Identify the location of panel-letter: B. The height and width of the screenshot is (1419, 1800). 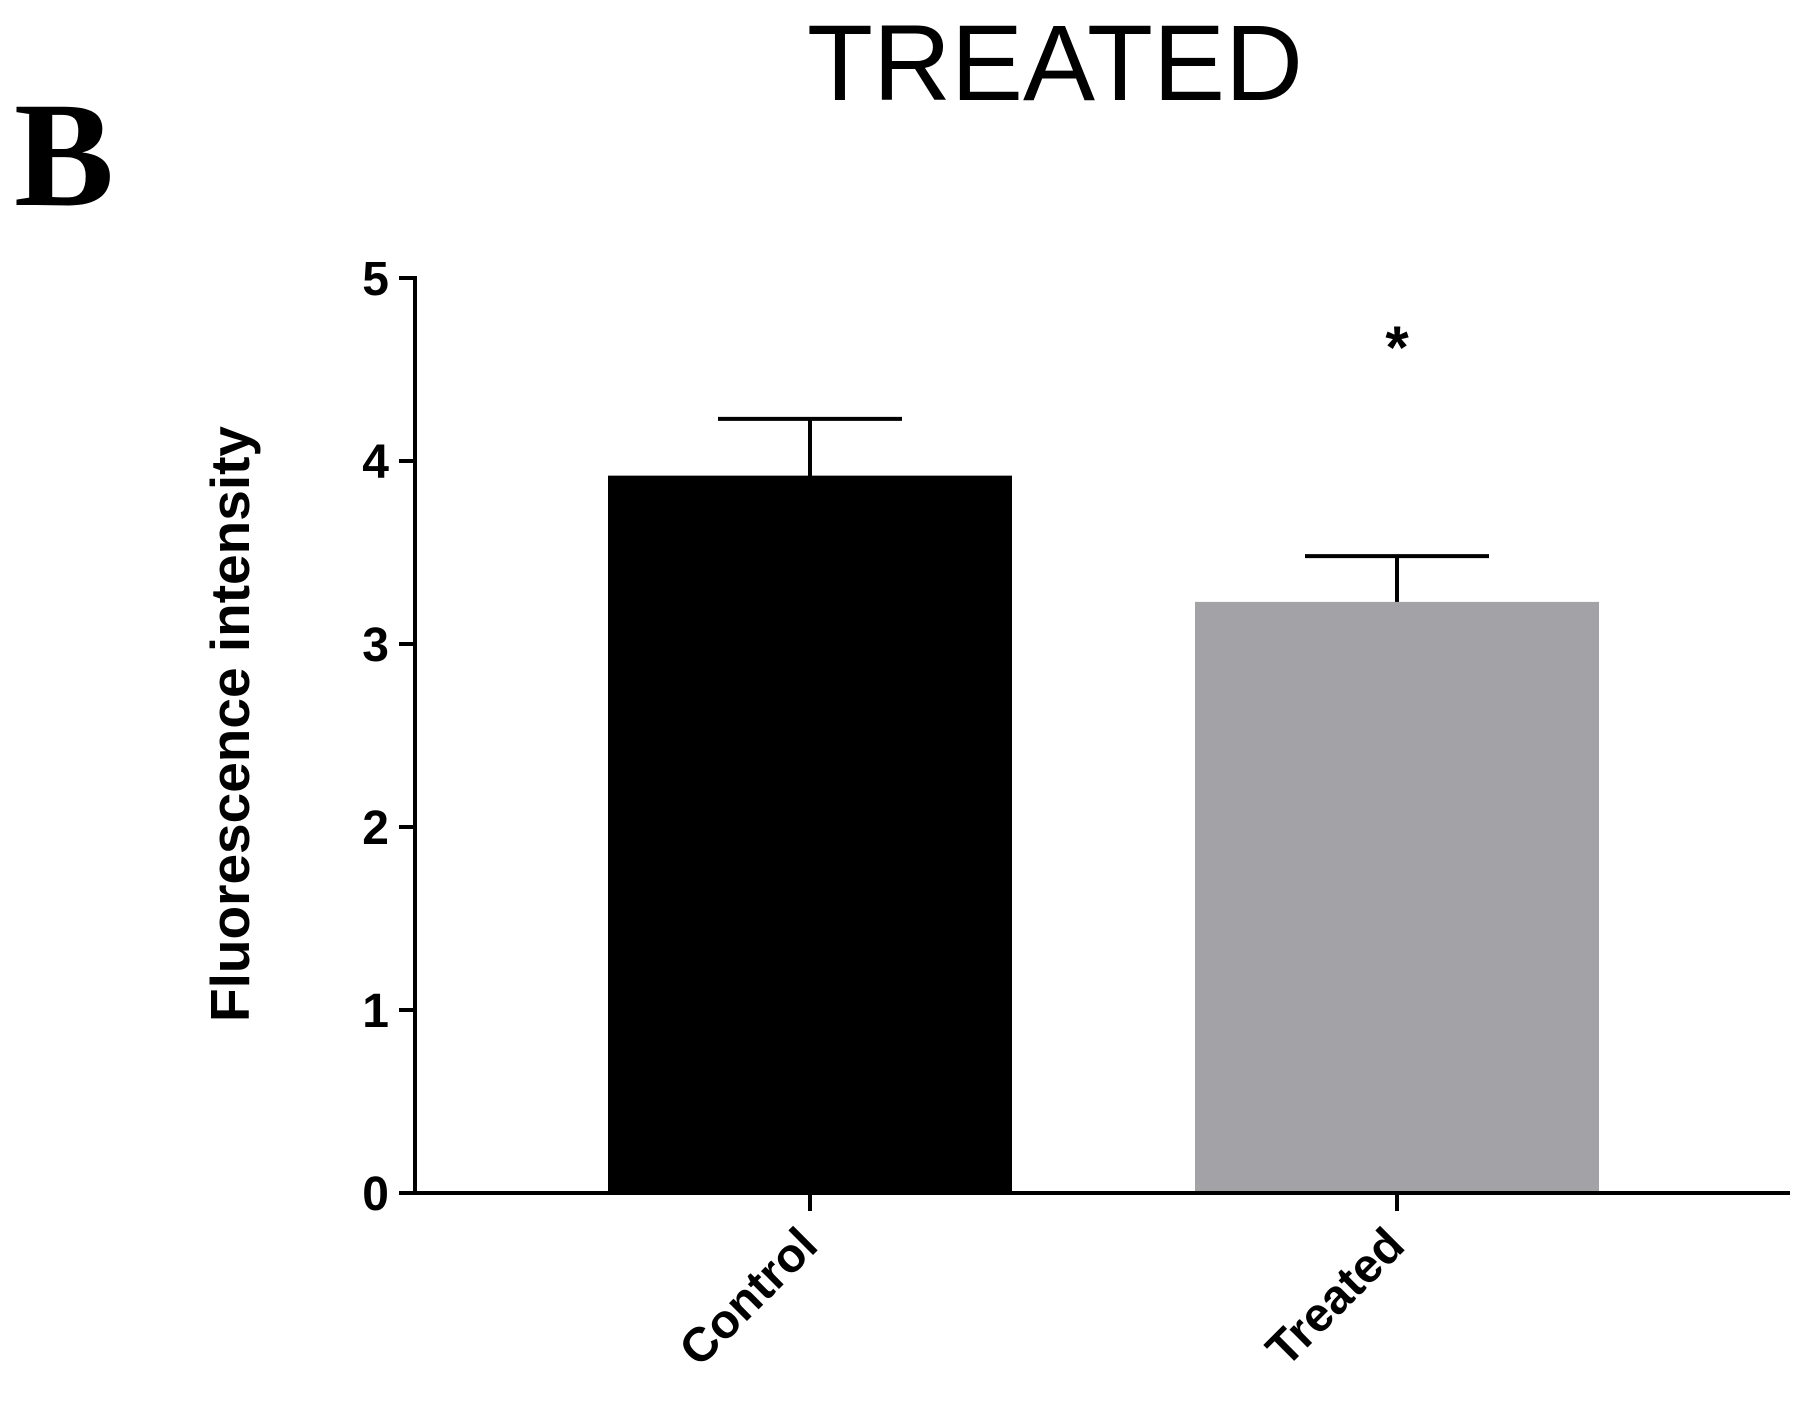
(64, 155).